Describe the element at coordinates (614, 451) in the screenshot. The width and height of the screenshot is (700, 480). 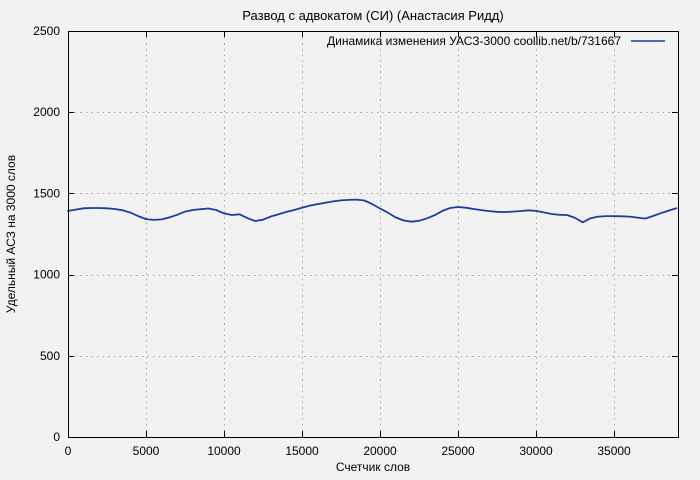
I see `x-tick-label: 35000` at that location.